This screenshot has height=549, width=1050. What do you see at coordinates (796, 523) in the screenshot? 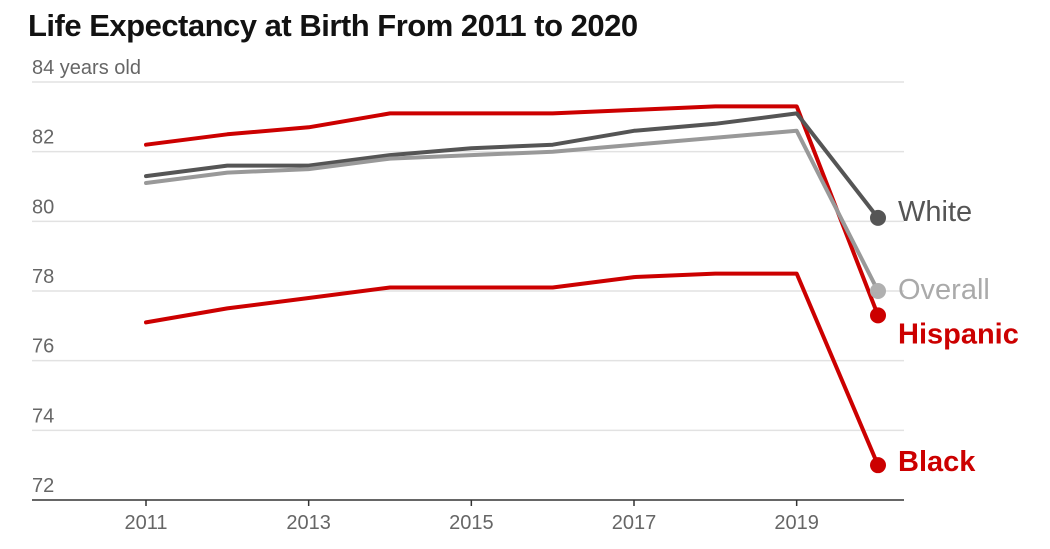
I see `x-tick-label: 2019` at bounding box center [796, 523].